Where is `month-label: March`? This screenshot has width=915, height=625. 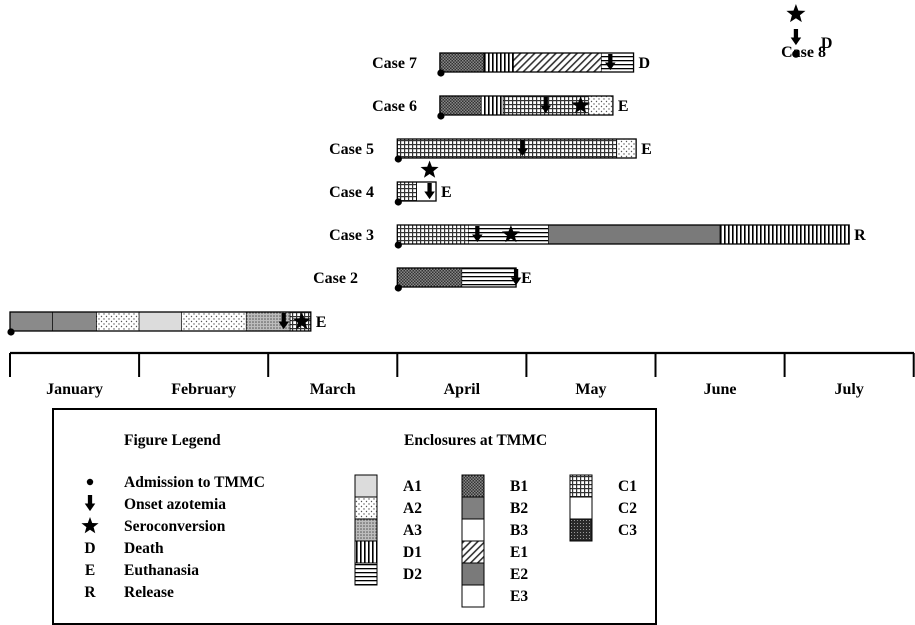
month-label: March is located at coordinates (333, 389).